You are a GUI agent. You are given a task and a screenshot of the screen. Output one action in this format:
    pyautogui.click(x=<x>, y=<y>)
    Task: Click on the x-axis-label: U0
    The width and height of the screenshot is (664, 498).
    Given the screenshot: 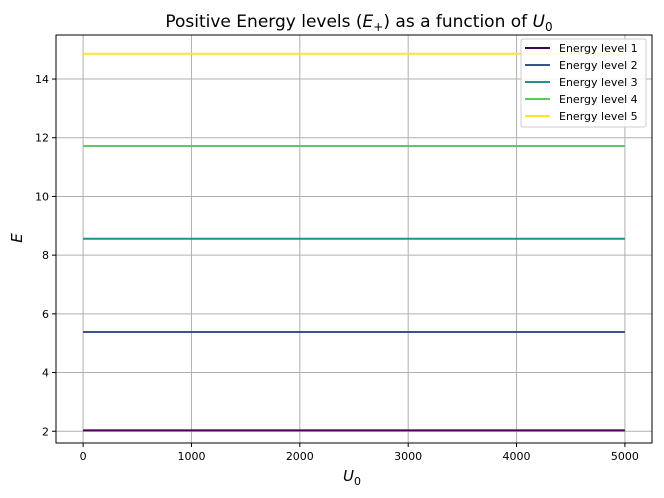 What is the action you would take?
    pyautogui.click(x=352, y=477)
    